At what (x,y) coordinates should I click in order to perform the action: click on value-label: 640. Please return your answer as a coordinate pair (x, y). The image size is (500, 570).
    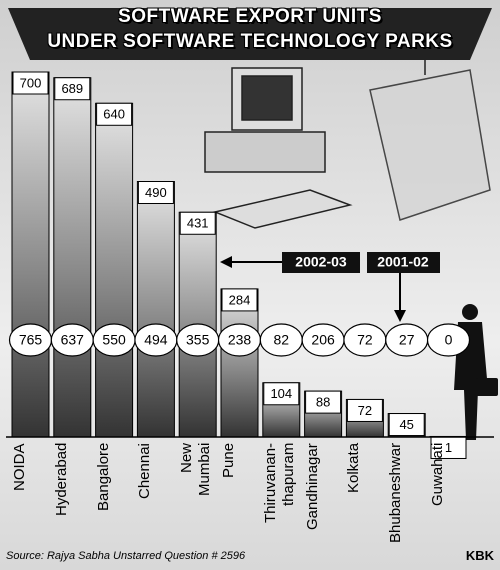
    Looking at the image, I should click on (114, 114).